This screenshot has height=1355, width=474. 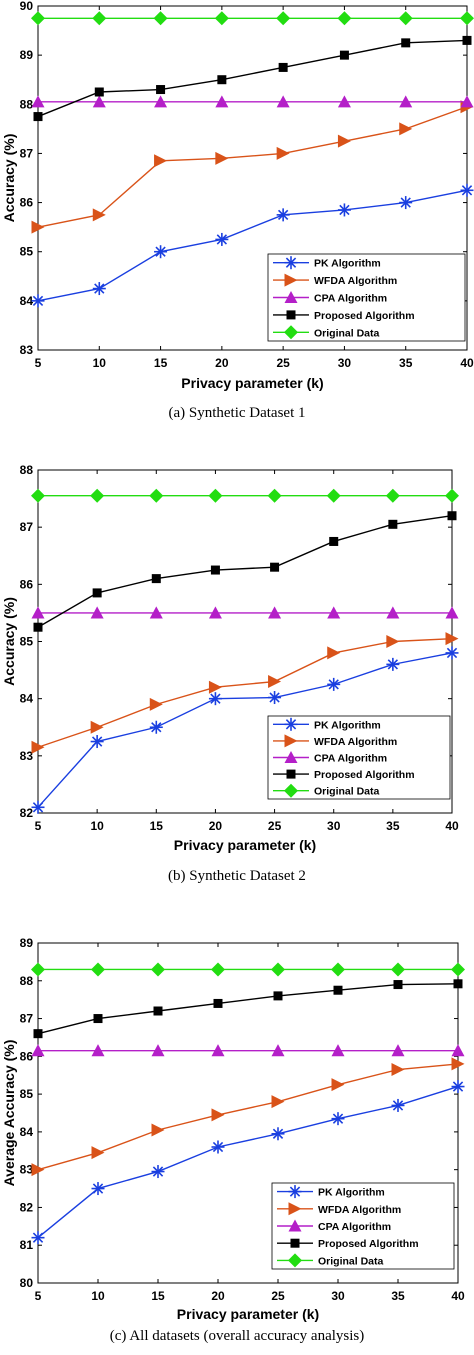 What do you see at coordinates (252, 18) in the screenshot?
I see `series-original-data` at bounding box center [252, 18].